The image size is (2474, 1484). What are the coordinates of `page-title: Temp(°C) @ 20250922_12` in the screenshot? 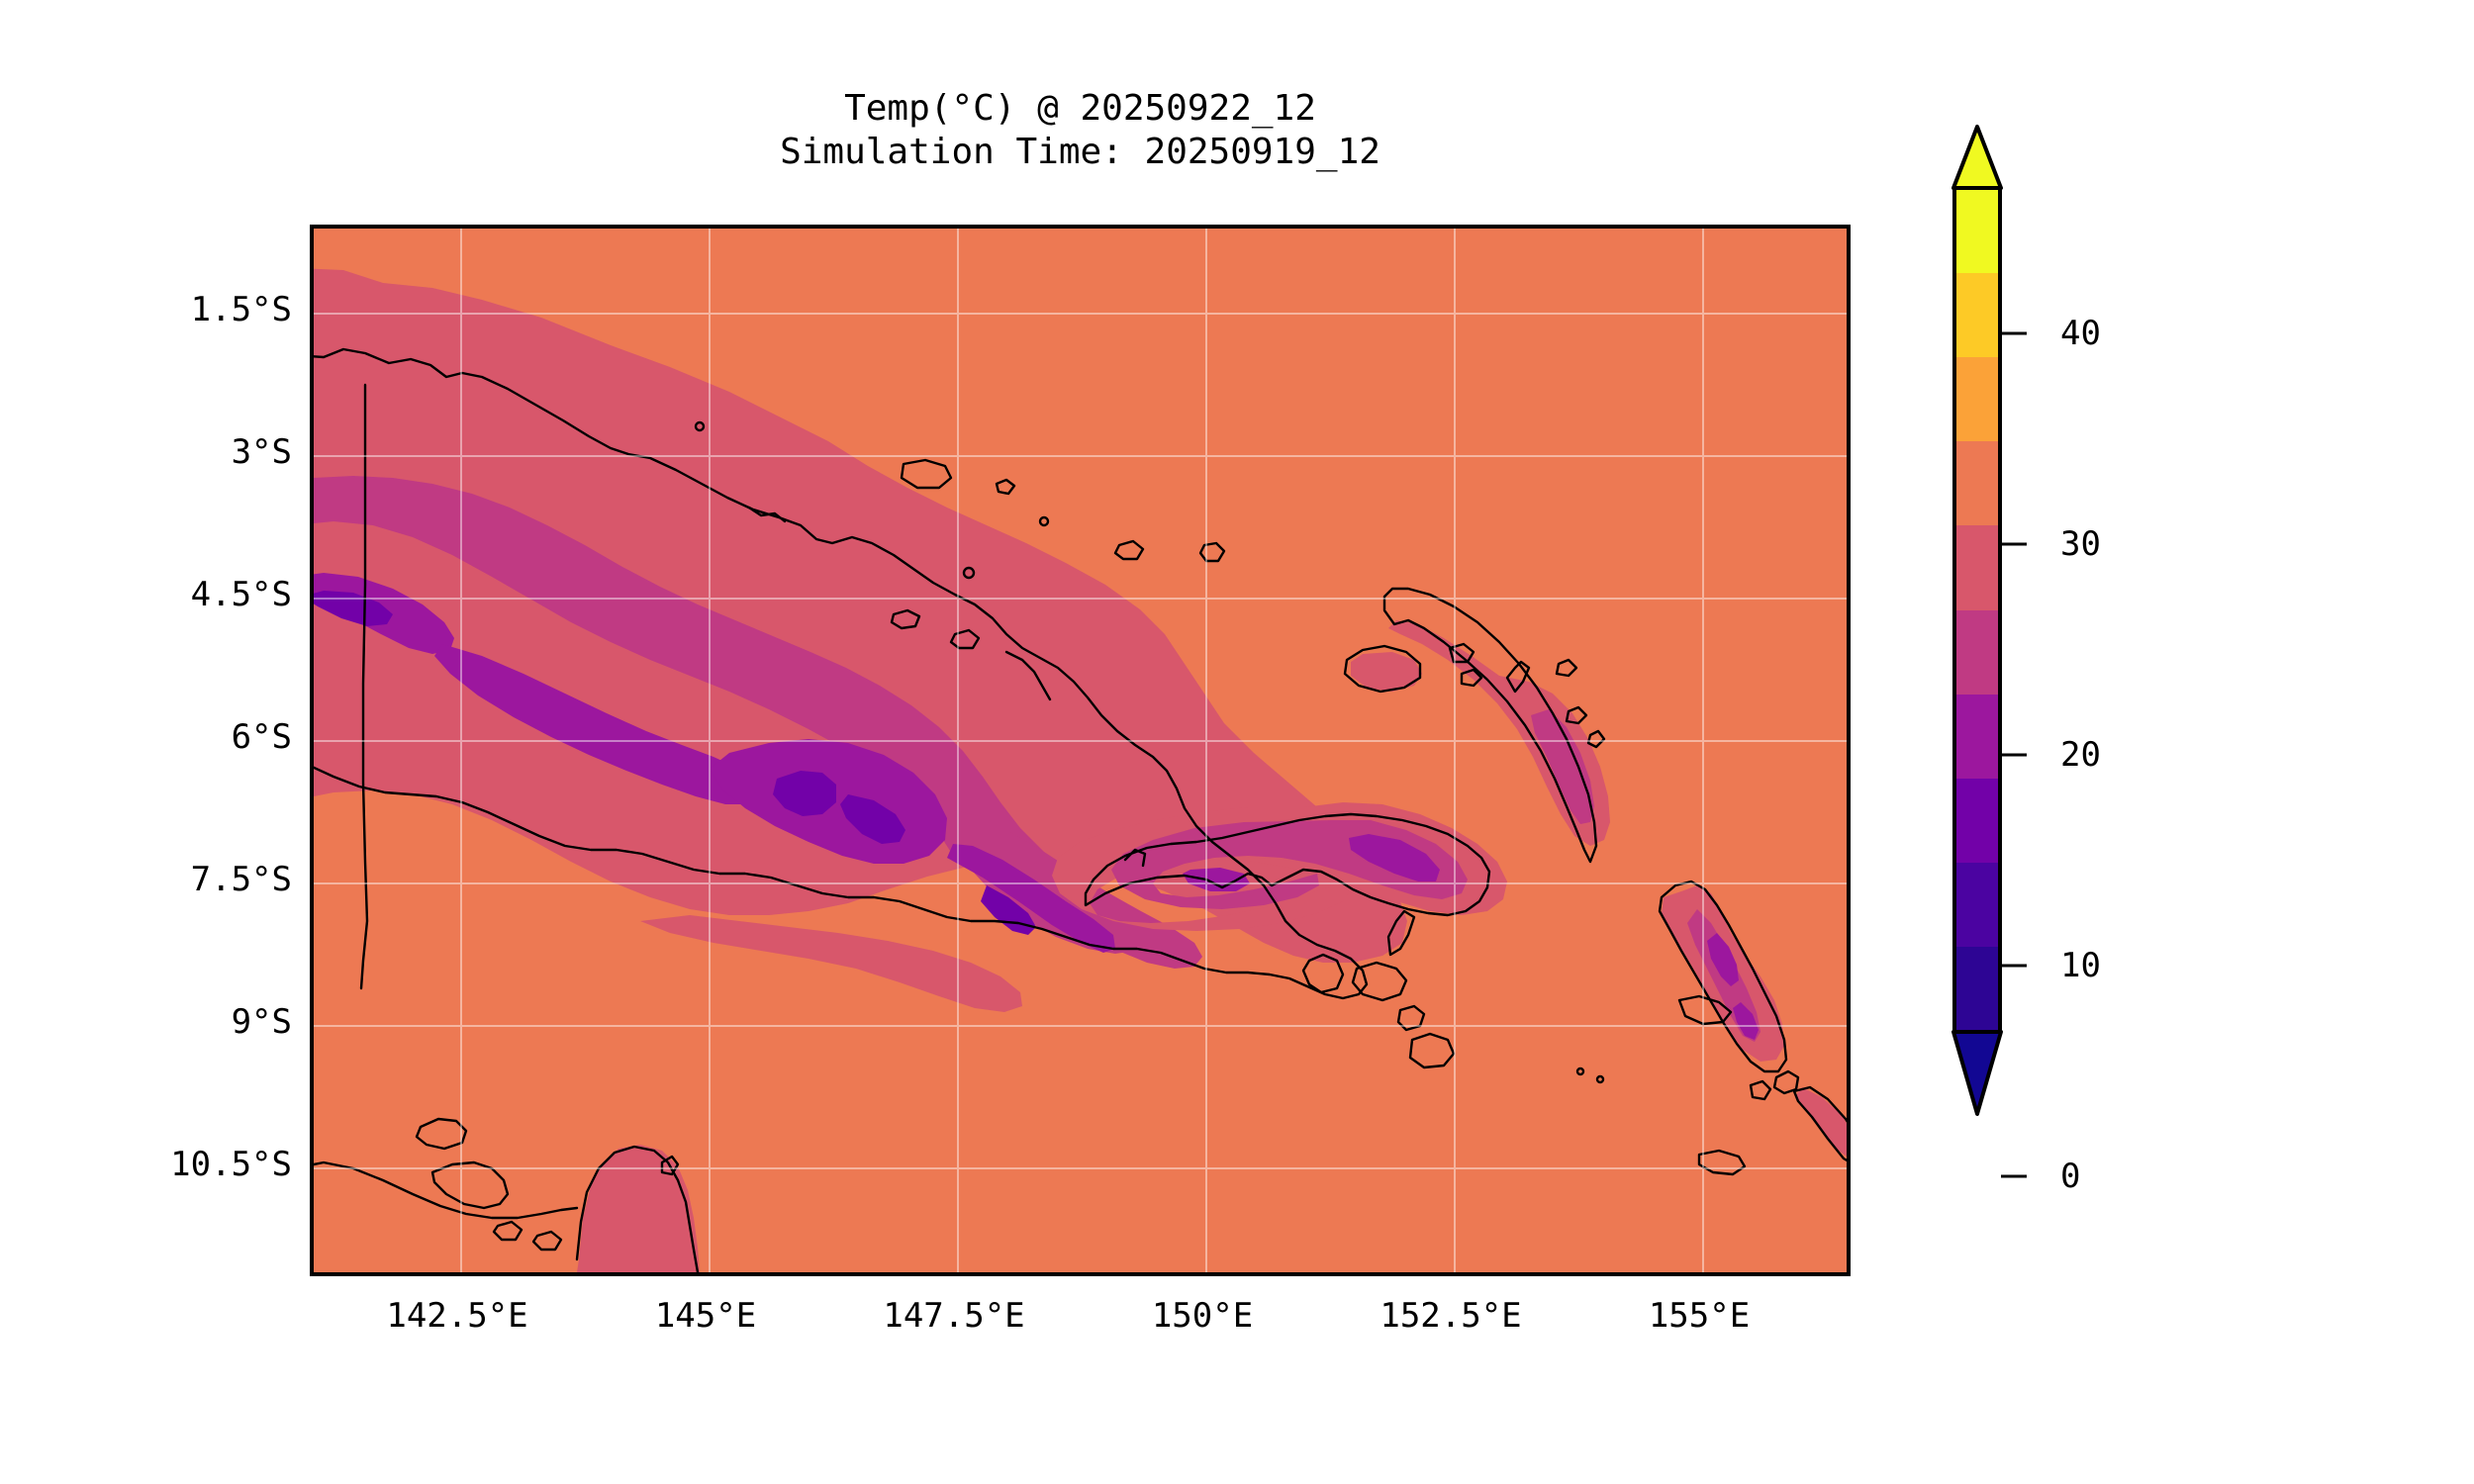 It's located at (1080, 108).